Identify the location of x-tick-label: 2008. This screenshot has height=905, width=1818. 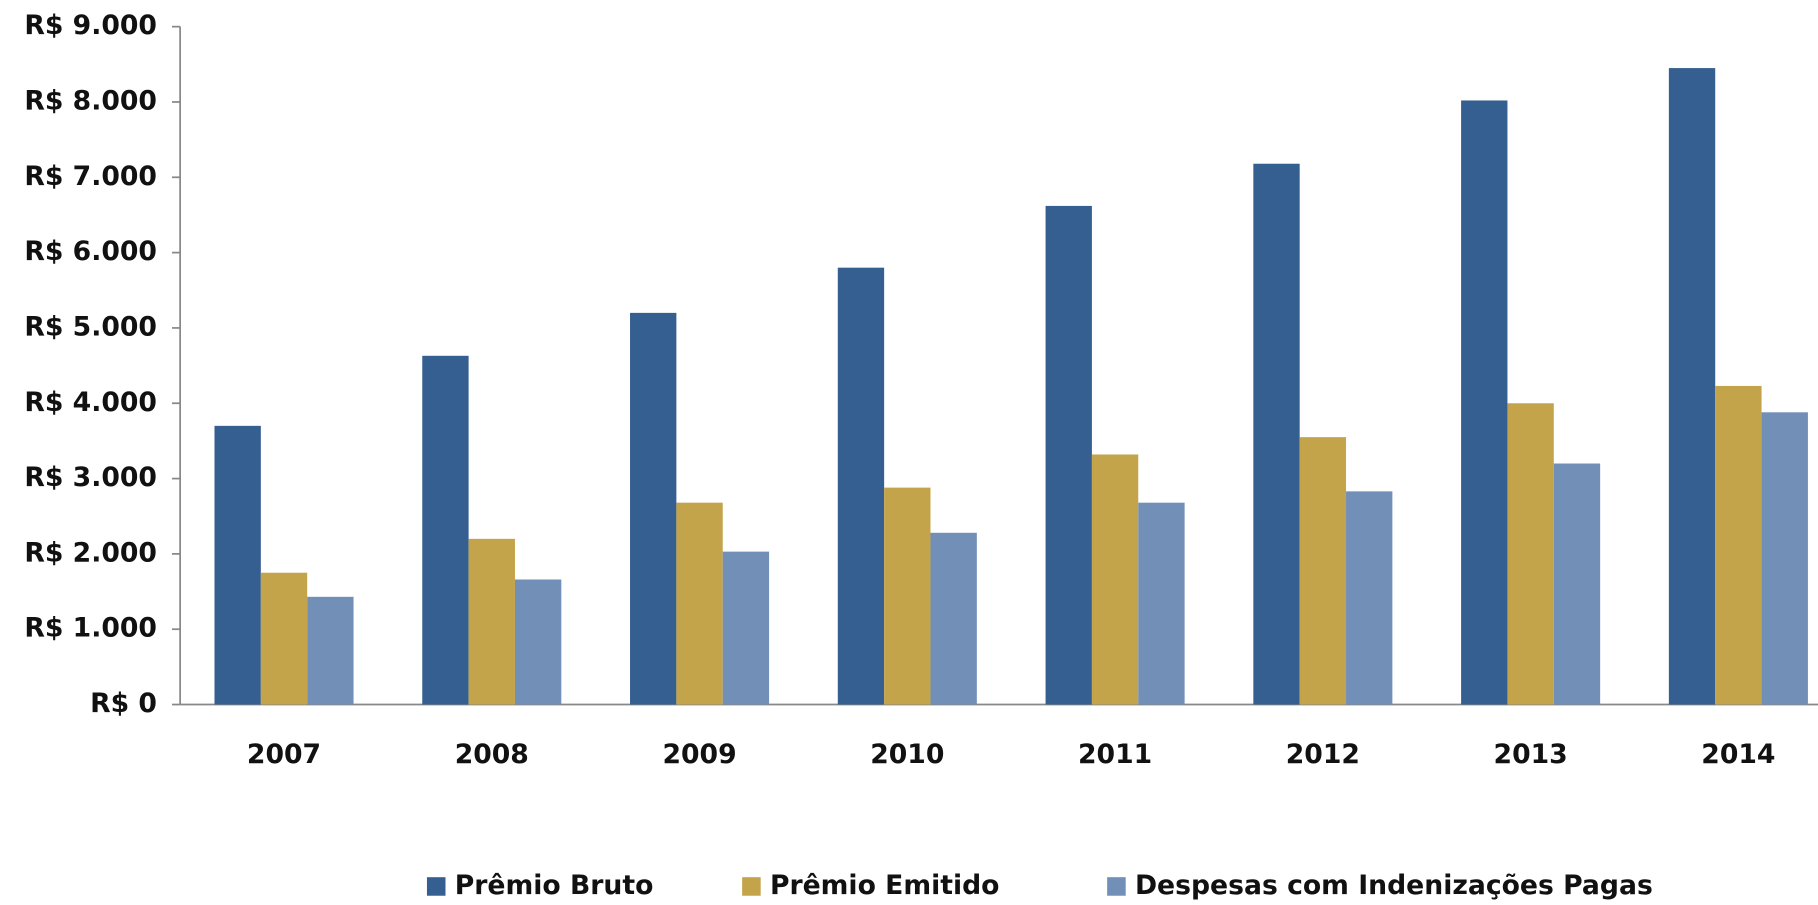
(492, 754).